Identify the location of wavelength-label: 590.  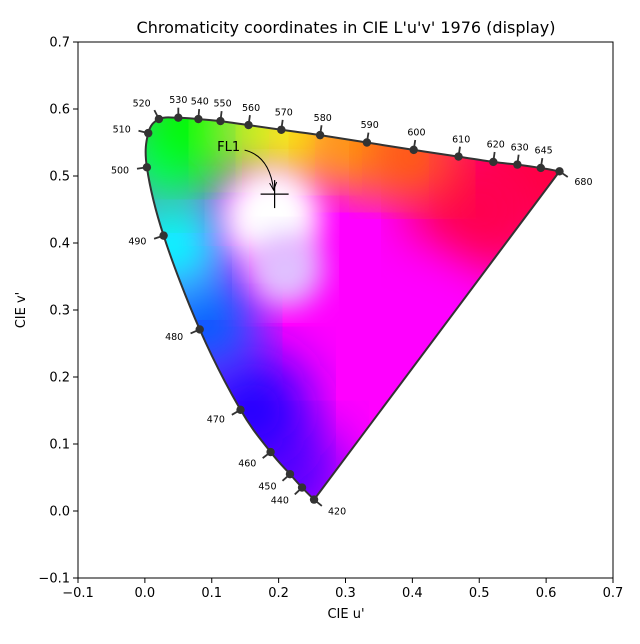
(370, 125).